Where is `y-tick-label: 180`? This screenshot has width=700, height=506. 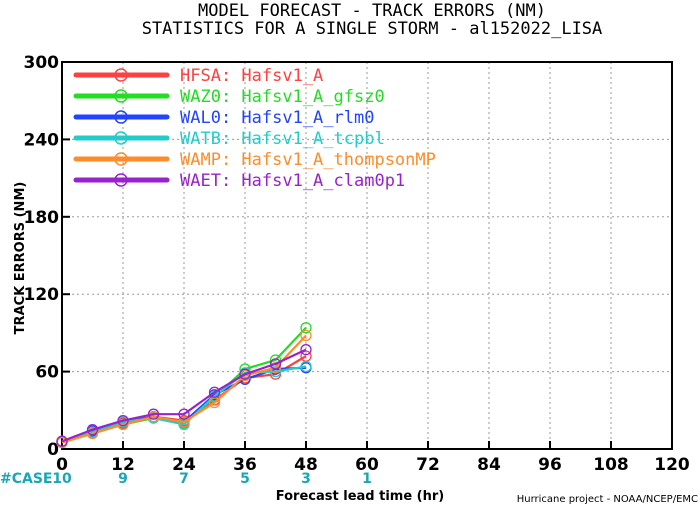
y-tick-label: 180 is located at coordinates (42, 218).